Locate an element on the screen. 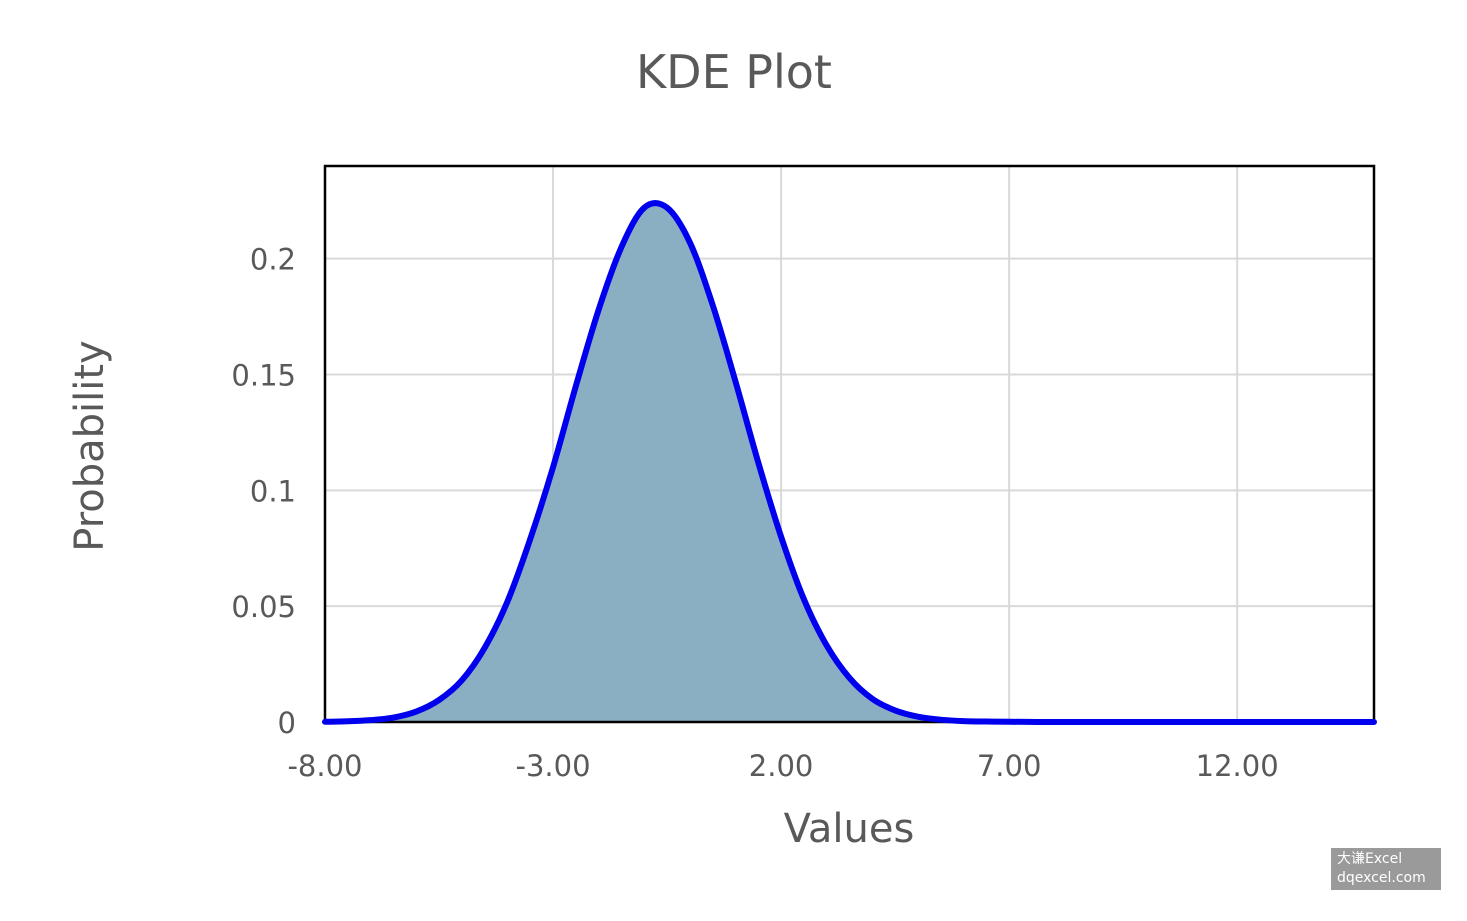  watermark-badge: 大谦Excel dqexcel.com is located at coordinates (1386, 869).